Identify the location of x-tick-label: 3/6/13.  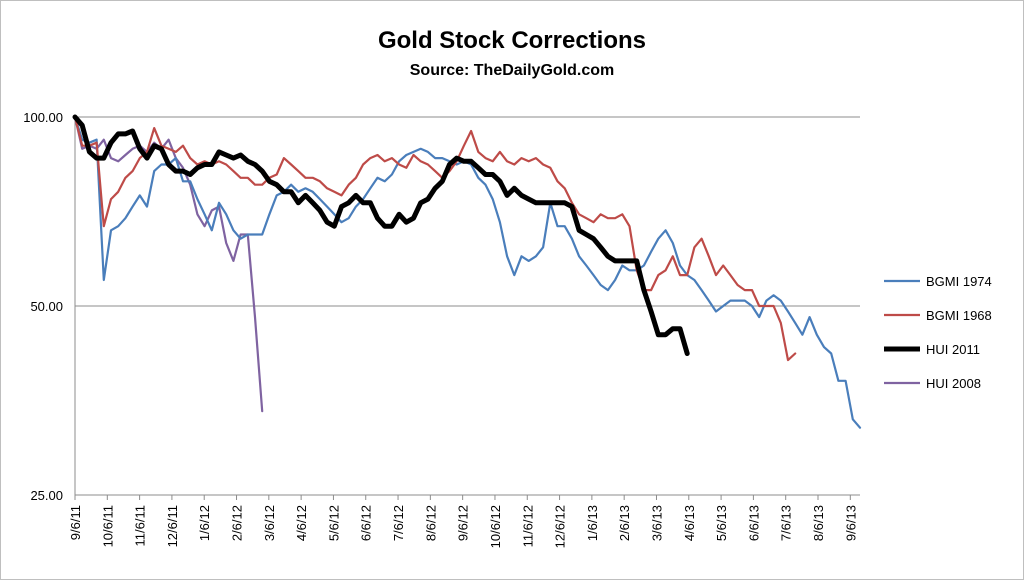
(656, 523).